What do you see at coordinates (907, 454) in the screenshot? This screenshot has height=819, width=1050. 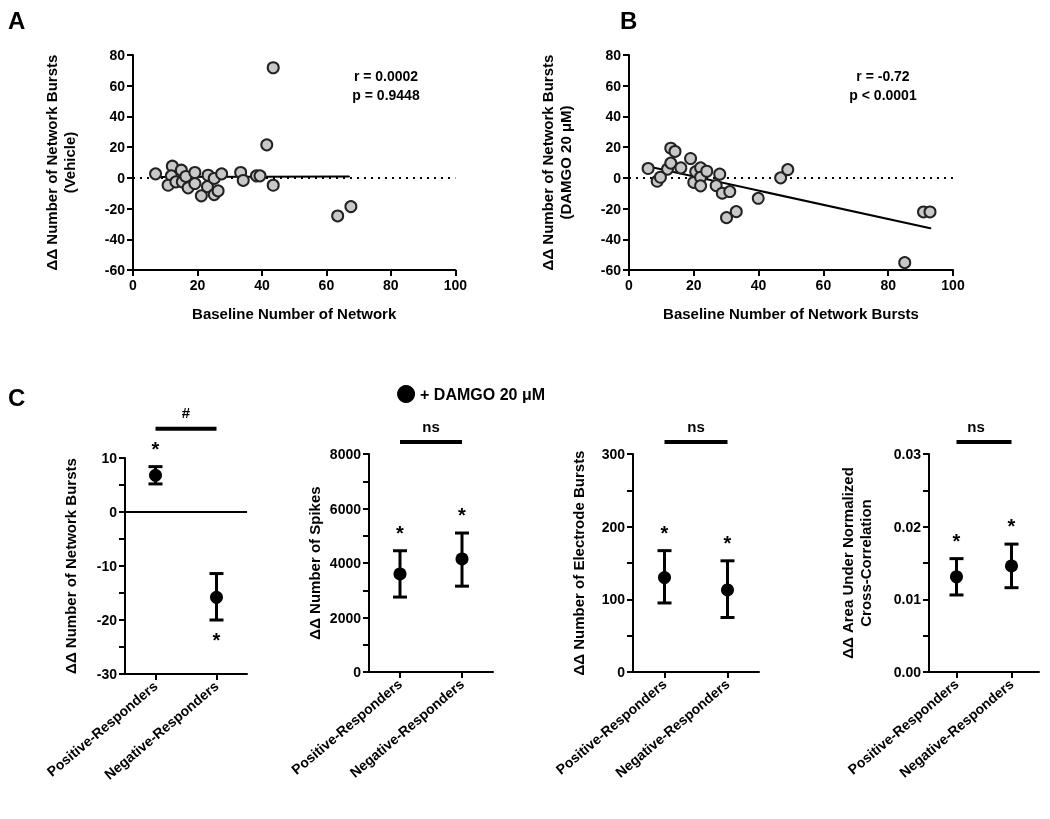 I see `y-tick-label: 0.03` at bounding box center [907, 454].